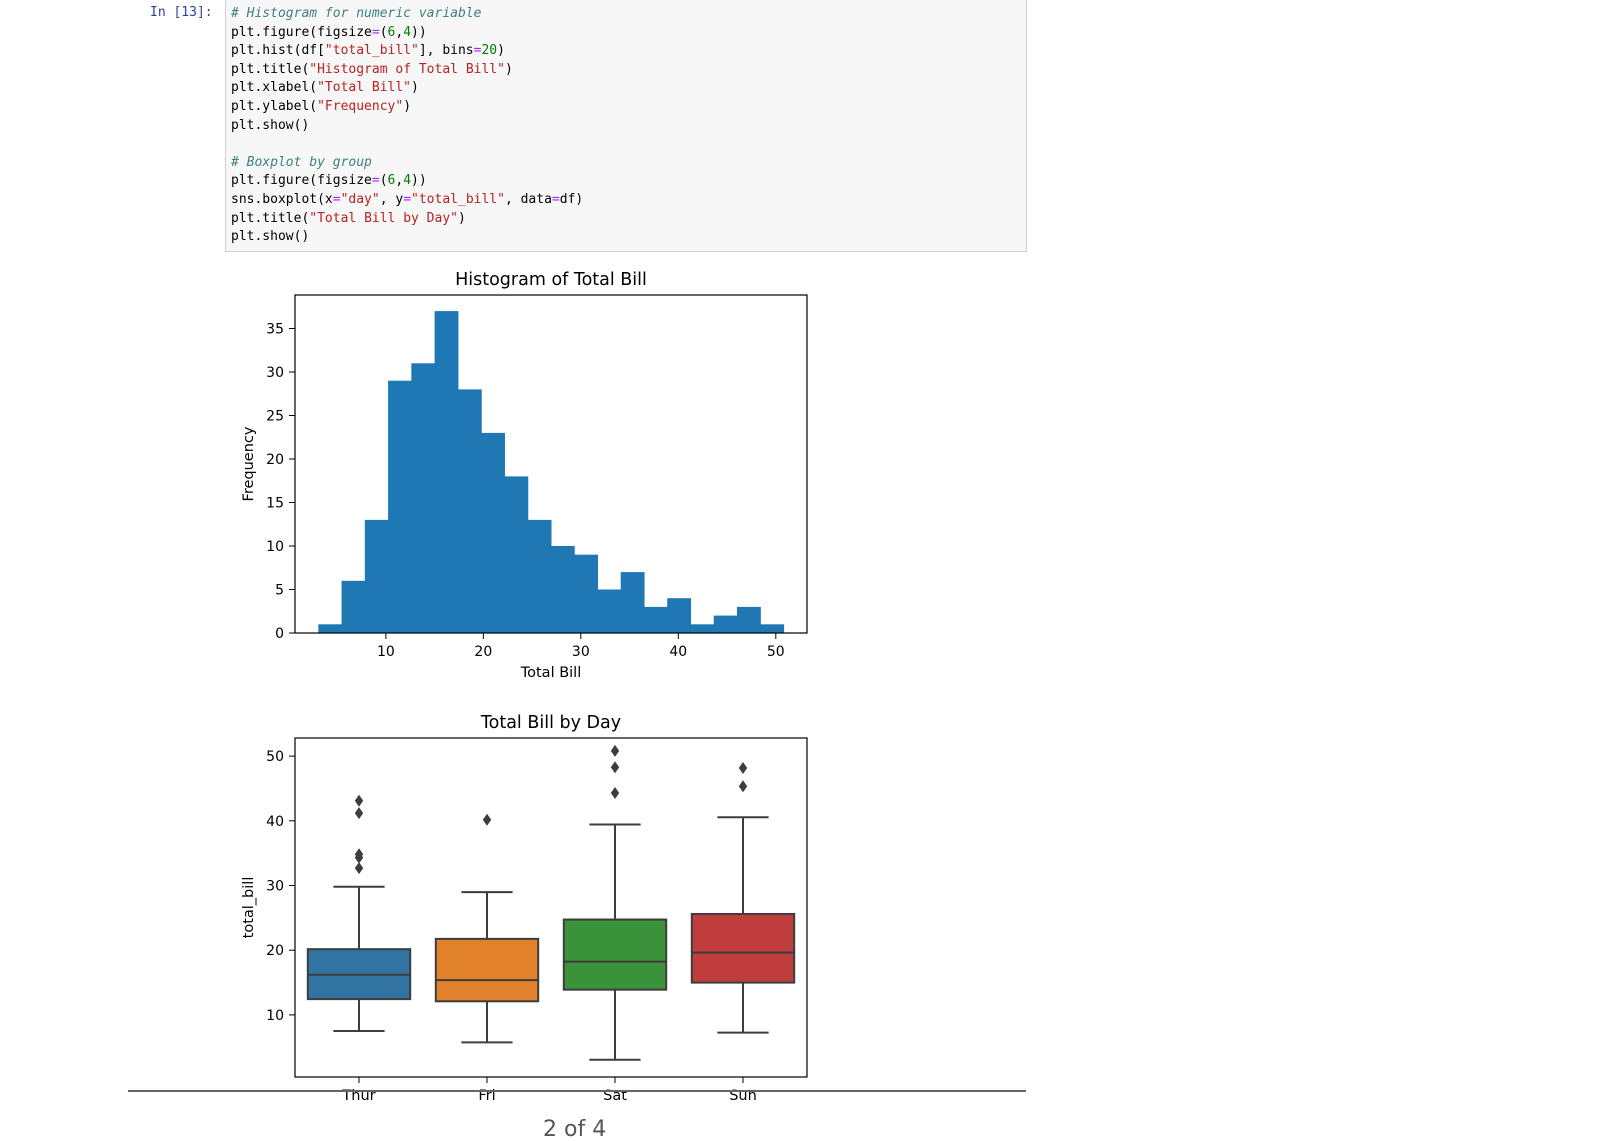  What do you see at coordinates (615, 954) in the screenshot?
I see `box-sat` at bounding box center [615, 954].